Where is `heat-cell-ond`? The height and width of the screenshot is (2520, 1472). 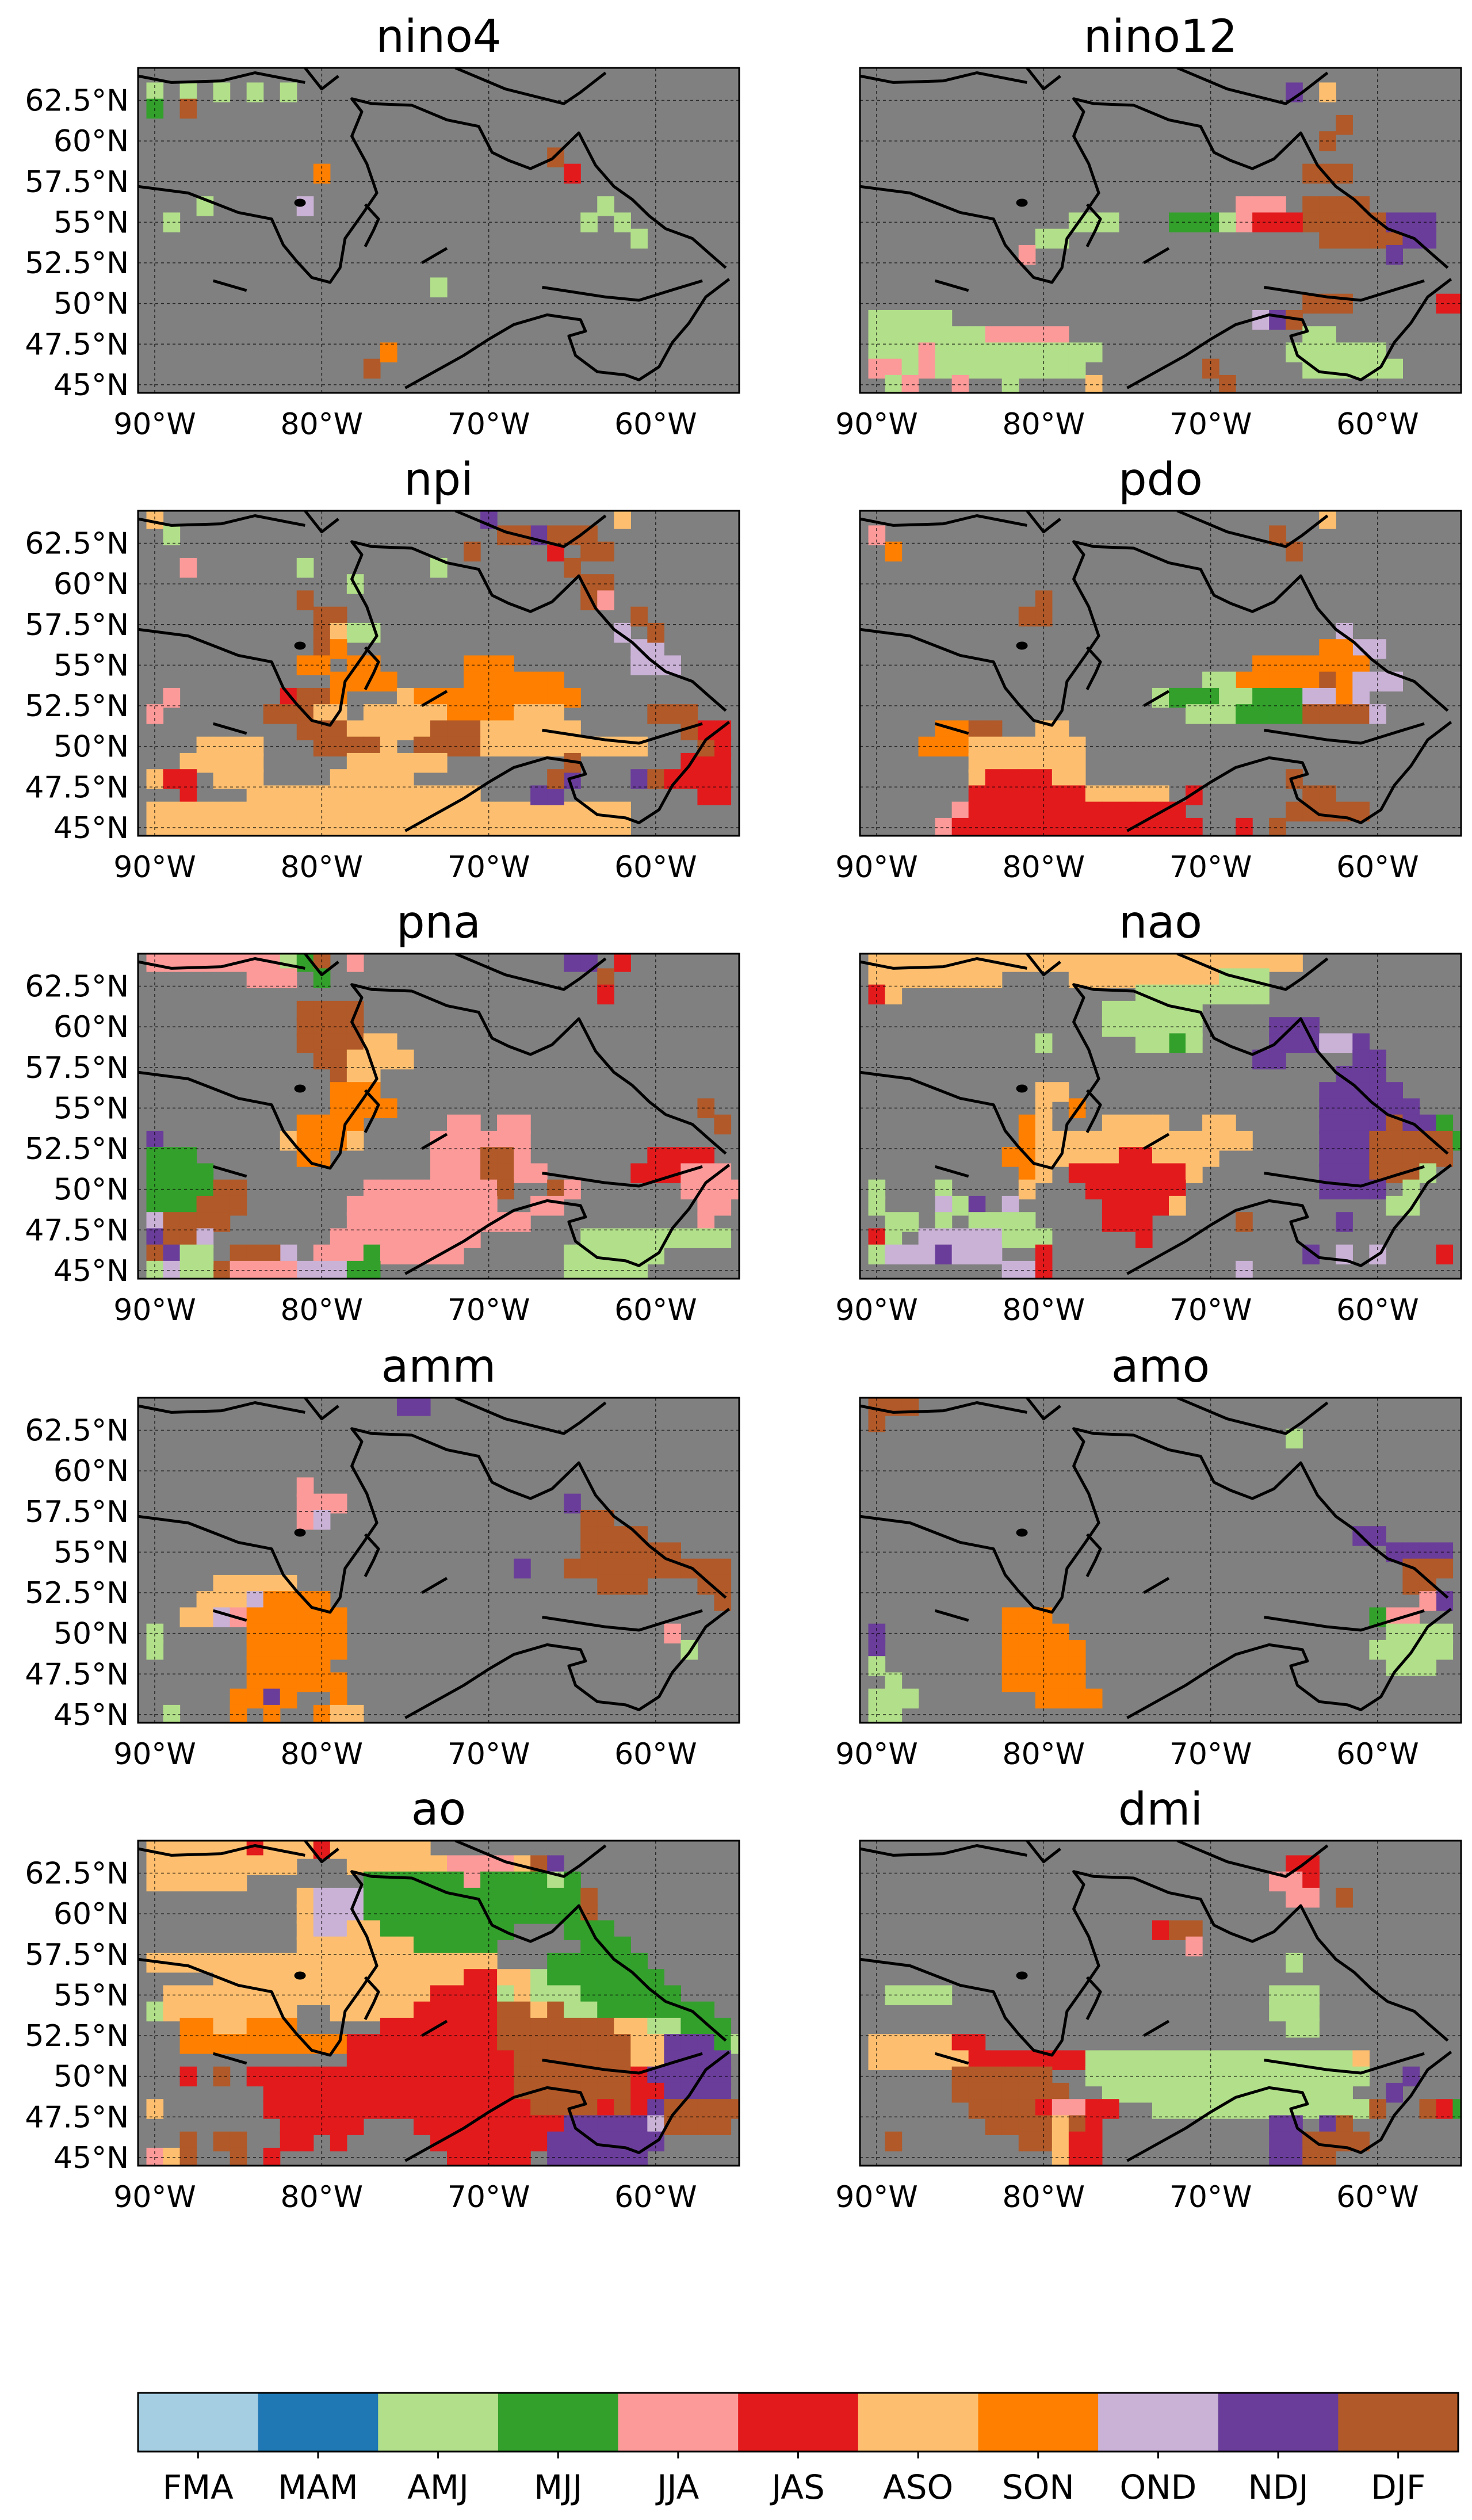 heat-cell-ond is located at coordinates (1344, 1043).